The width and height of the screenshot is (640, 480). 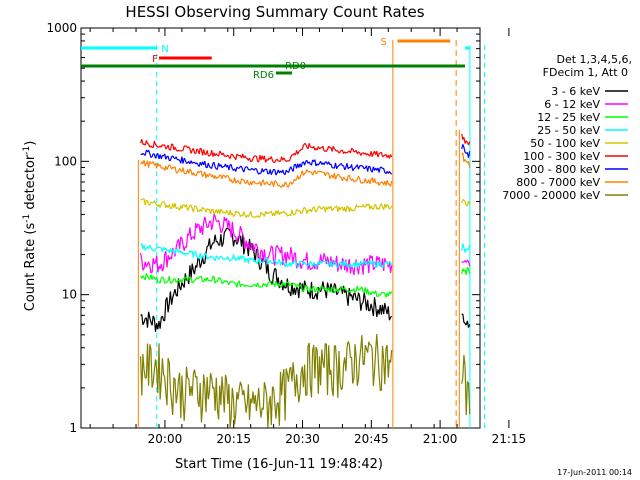 What do you see at coordinates (371, 439) in the screenshot?
I see `x-tick-label: 20:45` at bounding box center [371, 439].